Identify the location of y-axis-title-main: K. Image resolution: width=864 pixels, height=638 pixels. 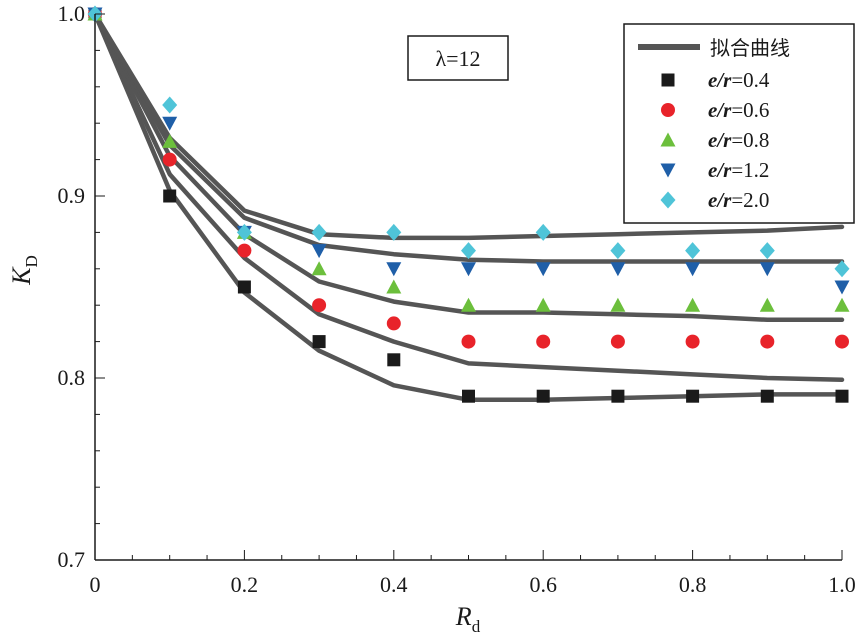
(21, 276).